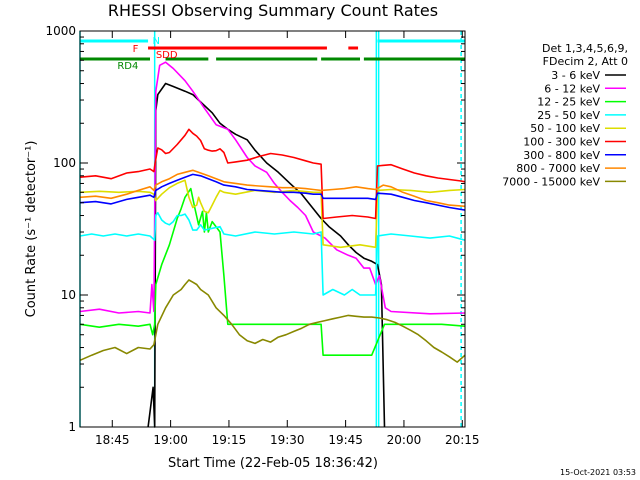 This screenshot has width=640, height=480. I want to click on y-axis-label: Count Rate (s⁻¹ detector⁻¹), so click(31, 229).